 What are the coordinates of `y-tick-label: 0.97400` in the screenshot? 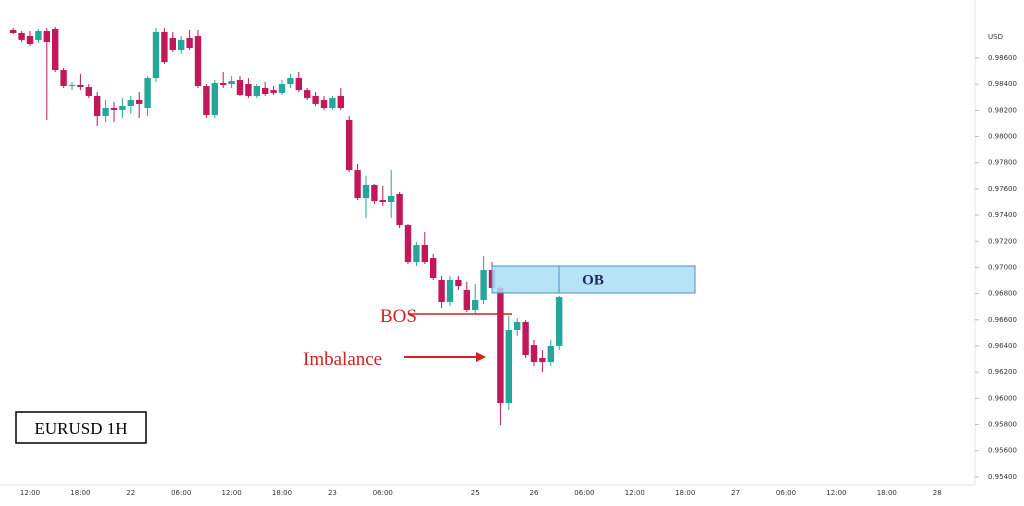 It's located at (1002, 215).